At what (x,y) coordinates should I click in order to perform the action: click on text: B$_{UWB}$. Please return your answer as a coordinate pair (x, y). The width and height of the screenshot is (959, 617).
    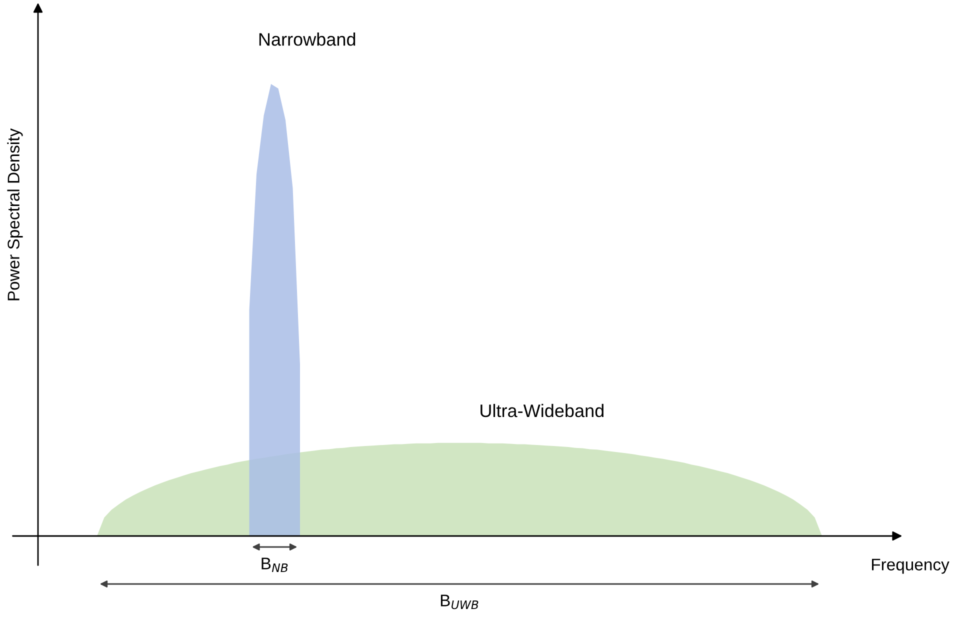
    Looking at the image, I should click on (459, 602).